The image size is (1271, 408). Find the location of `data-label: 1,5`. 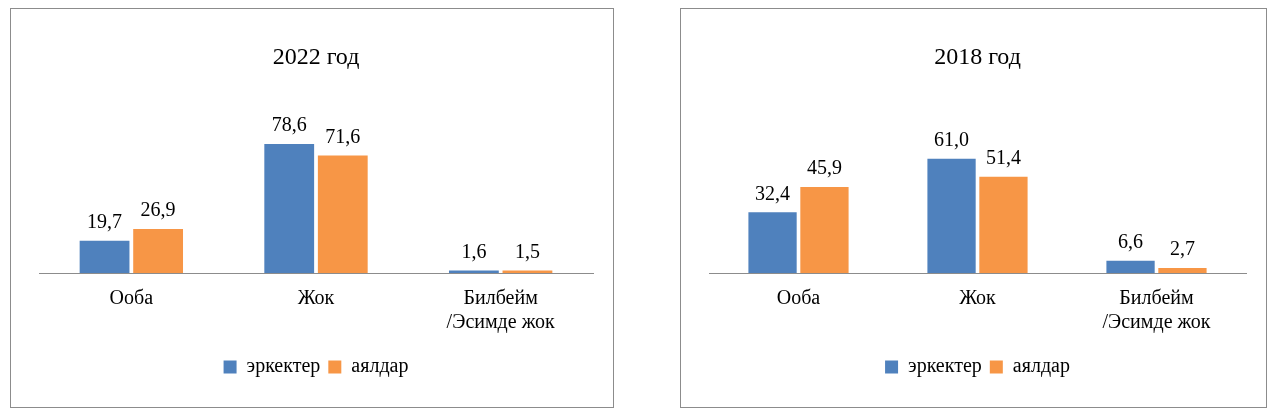

data-label: 1,5 is located at coordinates (527, 250).